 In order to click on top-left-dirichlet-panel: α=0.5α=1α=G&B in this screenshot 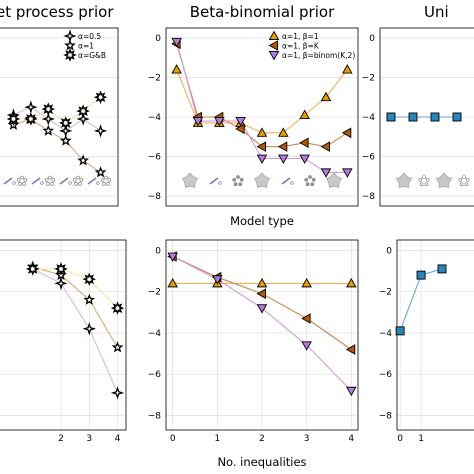, I will do `click(59, 117)`.